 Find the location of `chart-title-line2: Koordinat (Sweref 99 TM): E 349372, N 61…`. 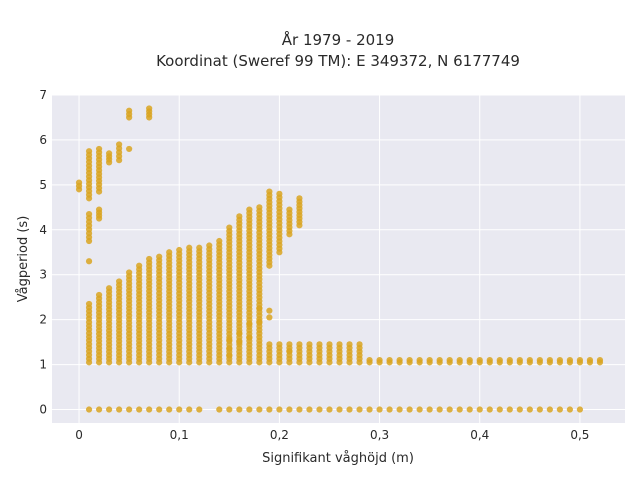

chart-title-line2: Koordinat (Sweref 99 TM): E 349372, N 61… is located at coordinates (338, 61).